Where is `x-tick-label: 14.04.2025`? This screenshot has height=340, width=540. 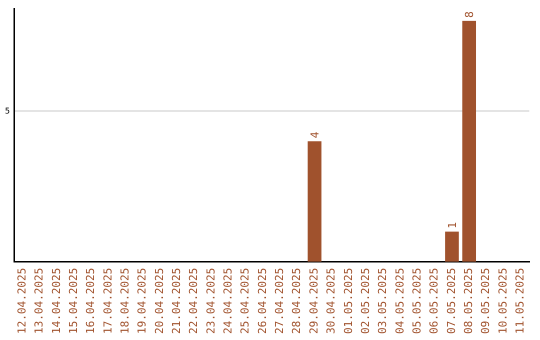 x-tick-label: 14.04.2025 is located at coordinates (56, 301).